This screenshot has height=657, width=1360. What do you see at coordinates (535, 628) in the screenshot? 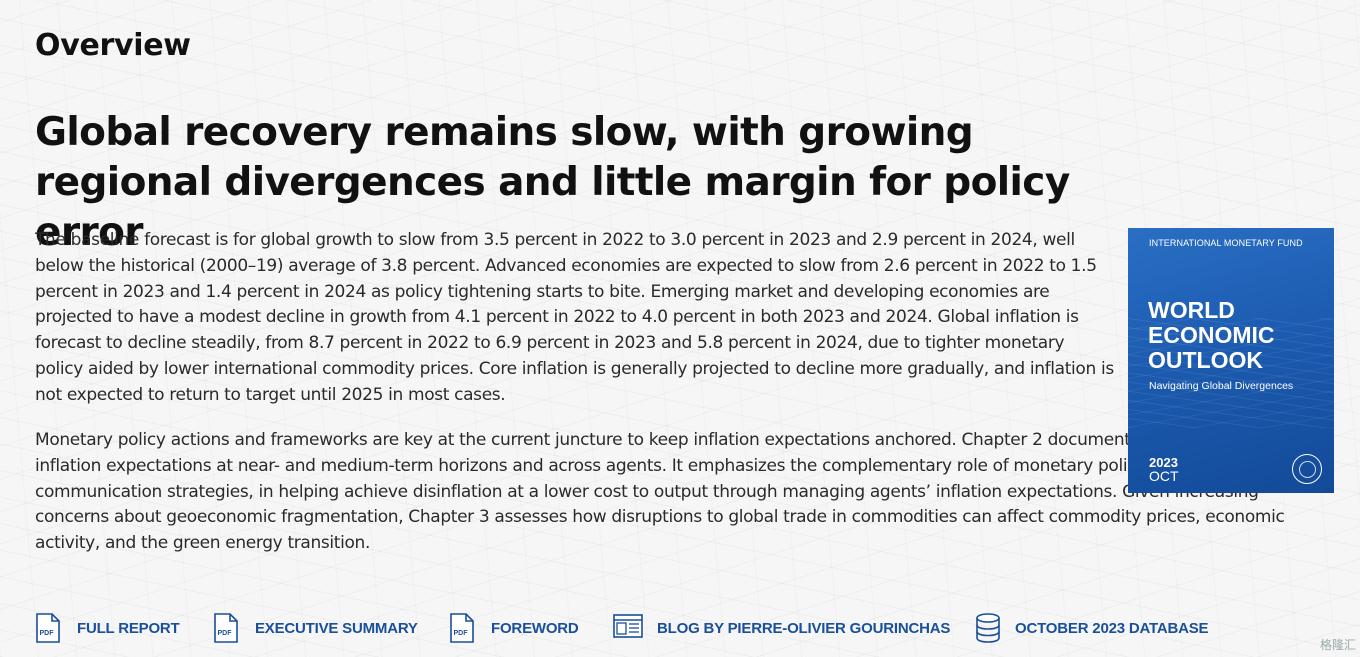
I see `foreword-label: FOREWORD` at bounding box center [535, 628].